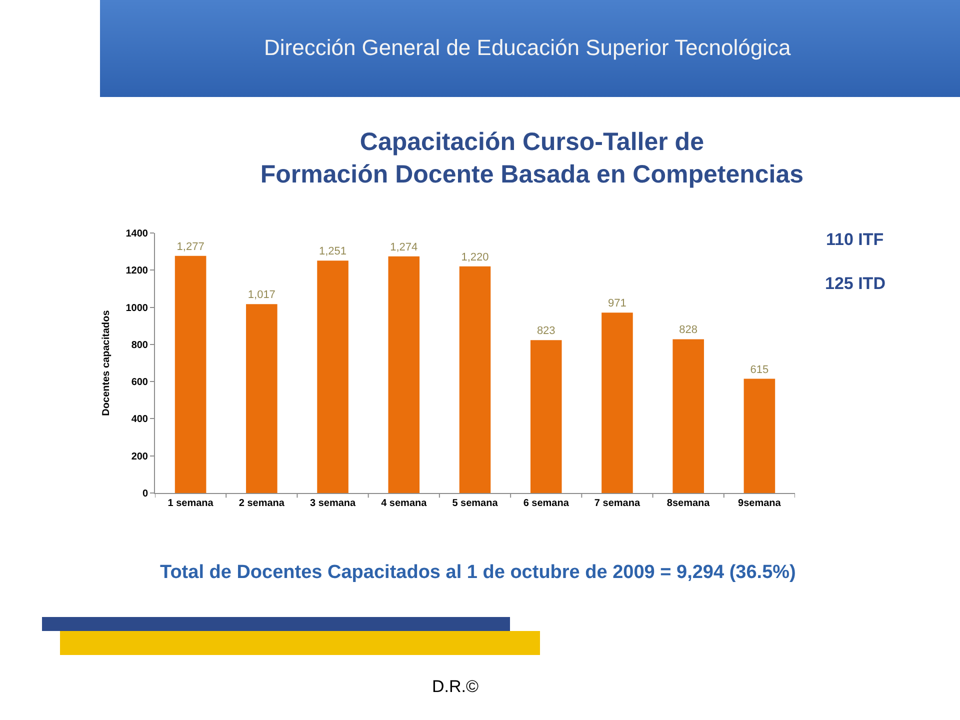 The image size is (960, 720). I want to click on data-label: 828, so click(688, 330).